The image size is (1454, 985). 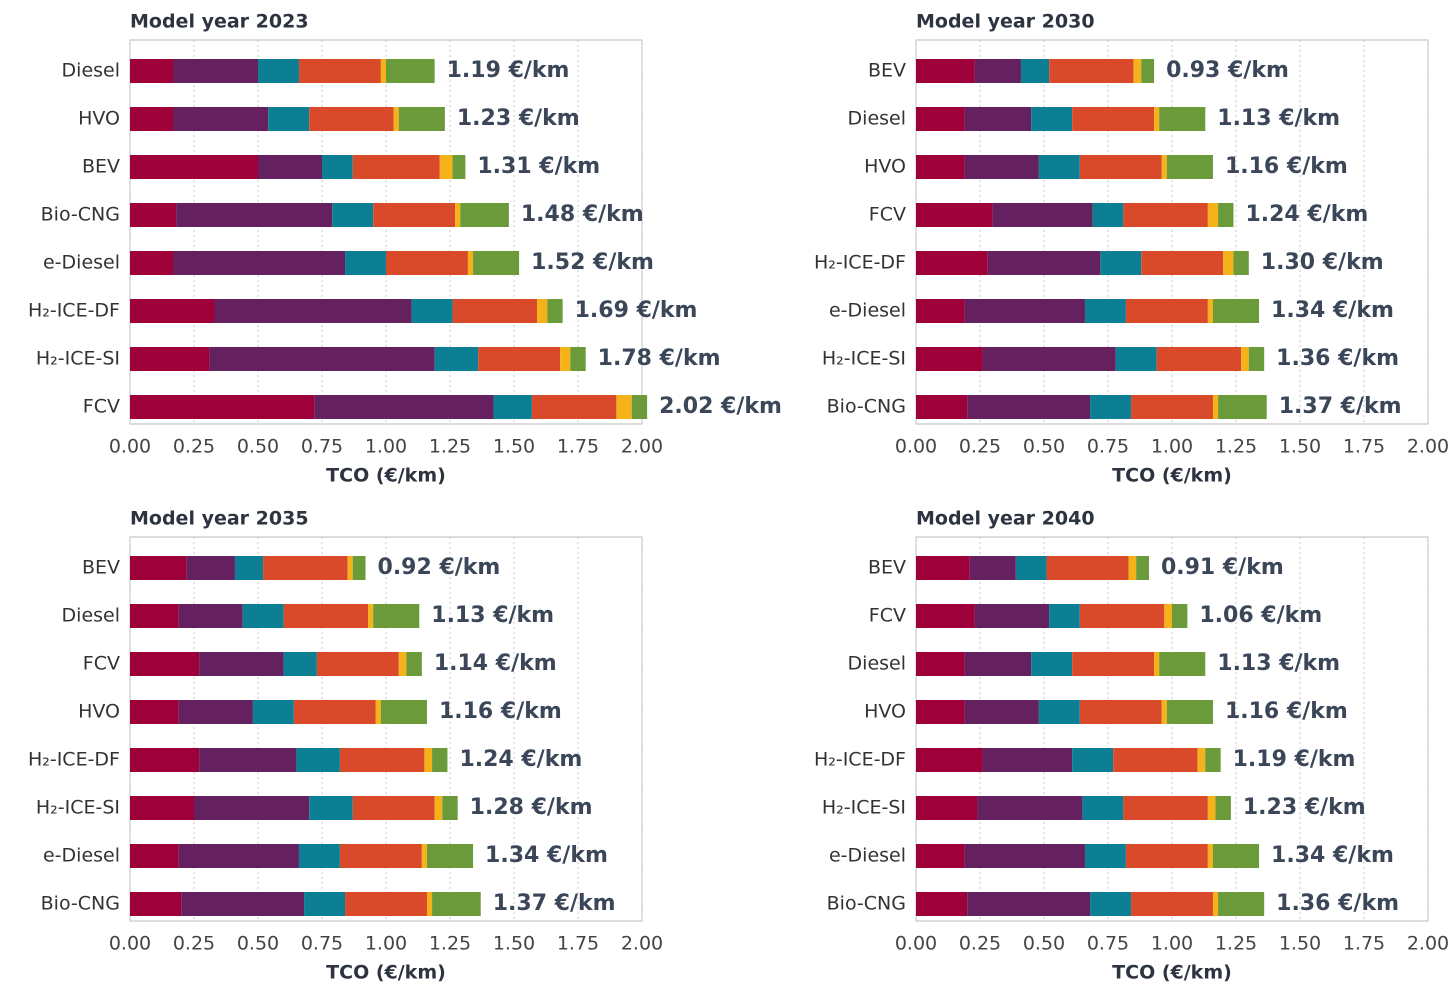 I want to click on total-label: 1.14 €/km, so click(x=495, y=663).